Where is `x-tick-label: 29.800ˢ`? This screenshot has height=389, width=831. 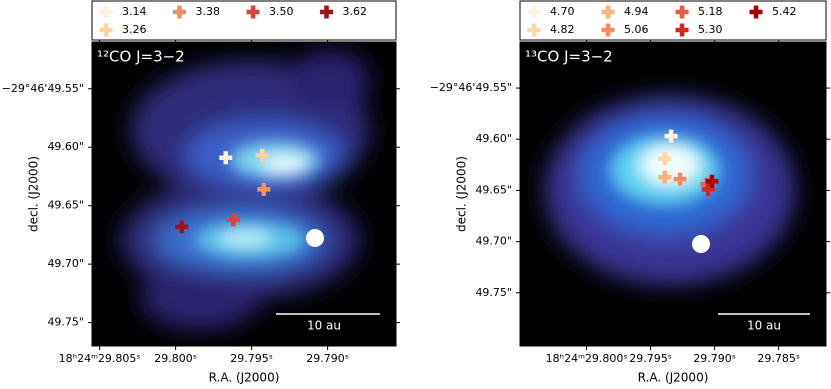 x-tick-label: 29.800ˢ is located at coordinates (175, 358).